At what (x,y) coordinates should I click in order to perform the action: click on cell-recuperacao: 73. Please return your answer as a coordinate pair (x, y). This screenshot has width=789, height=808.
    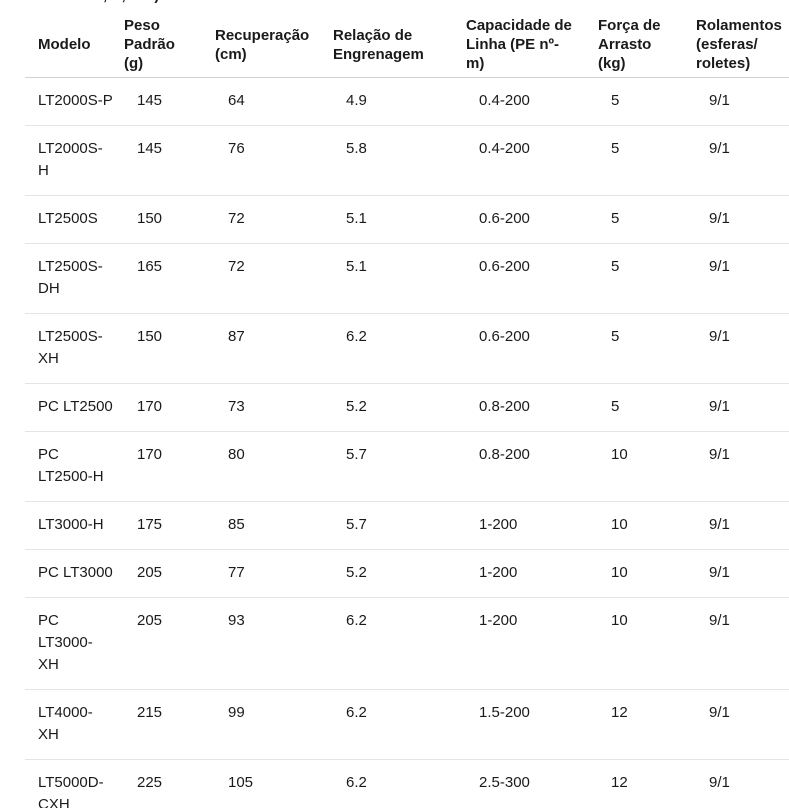
    Looking at the image, I should click on (236, 406).